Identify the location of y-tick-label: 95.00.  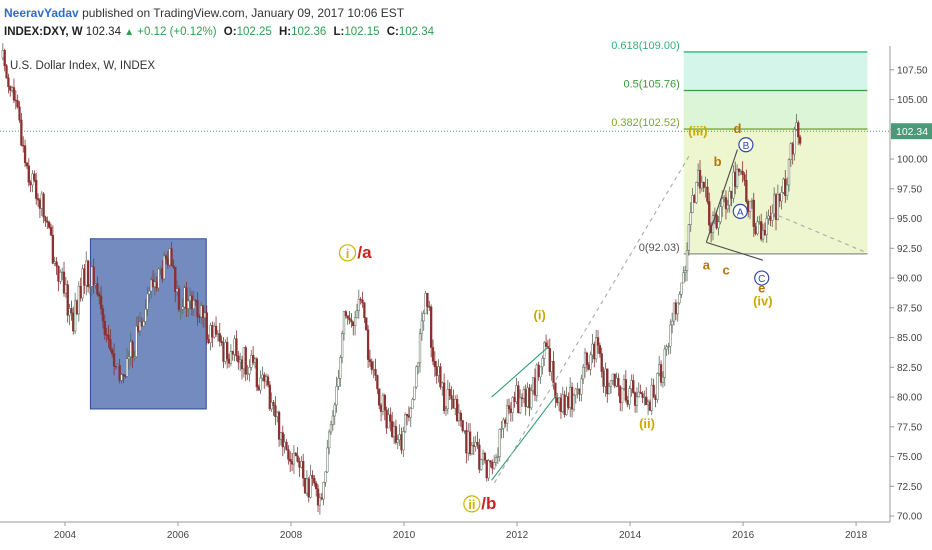
(909, 219).